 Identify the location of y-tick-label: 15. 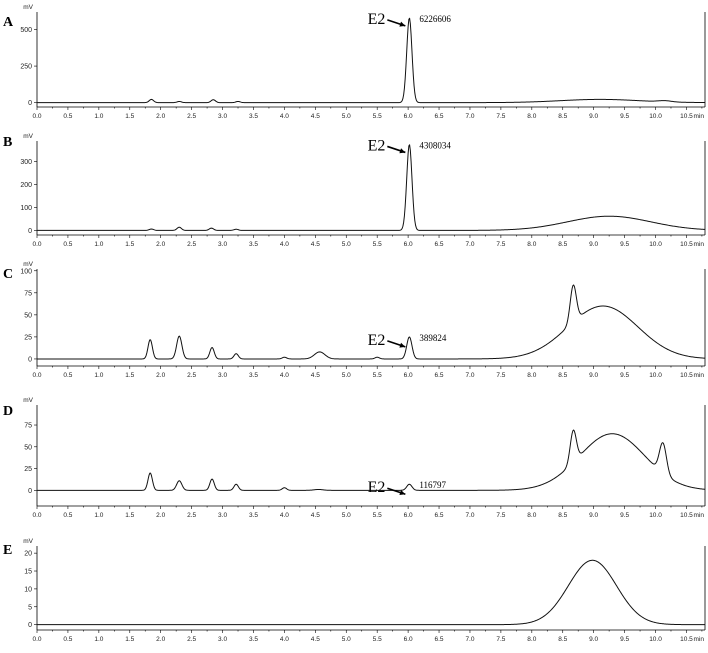
(28, 572).